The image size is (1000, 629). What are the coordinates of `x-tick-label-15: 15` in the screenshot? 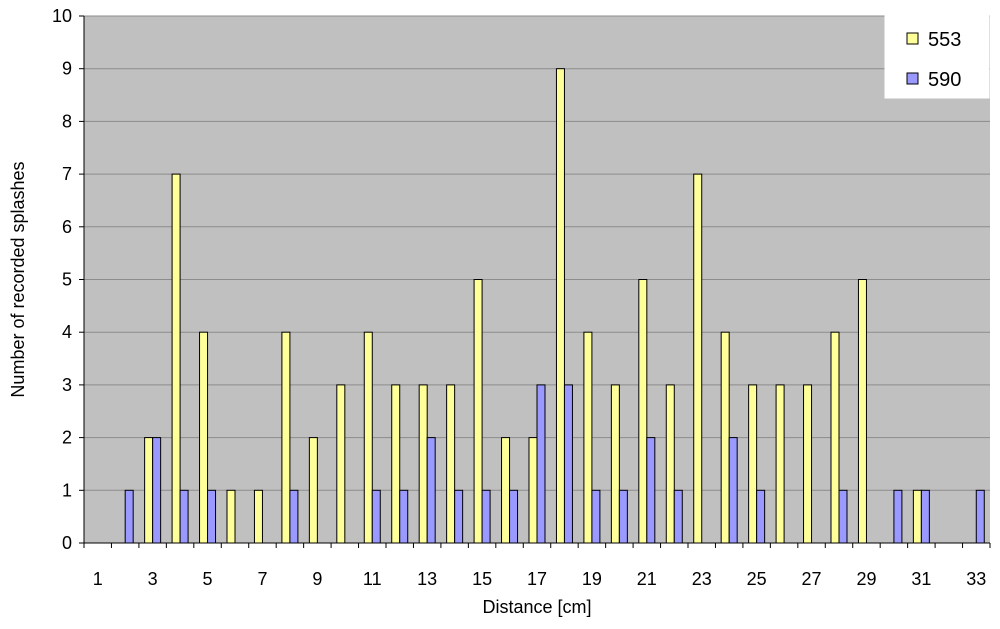 It's located at (482, 579).